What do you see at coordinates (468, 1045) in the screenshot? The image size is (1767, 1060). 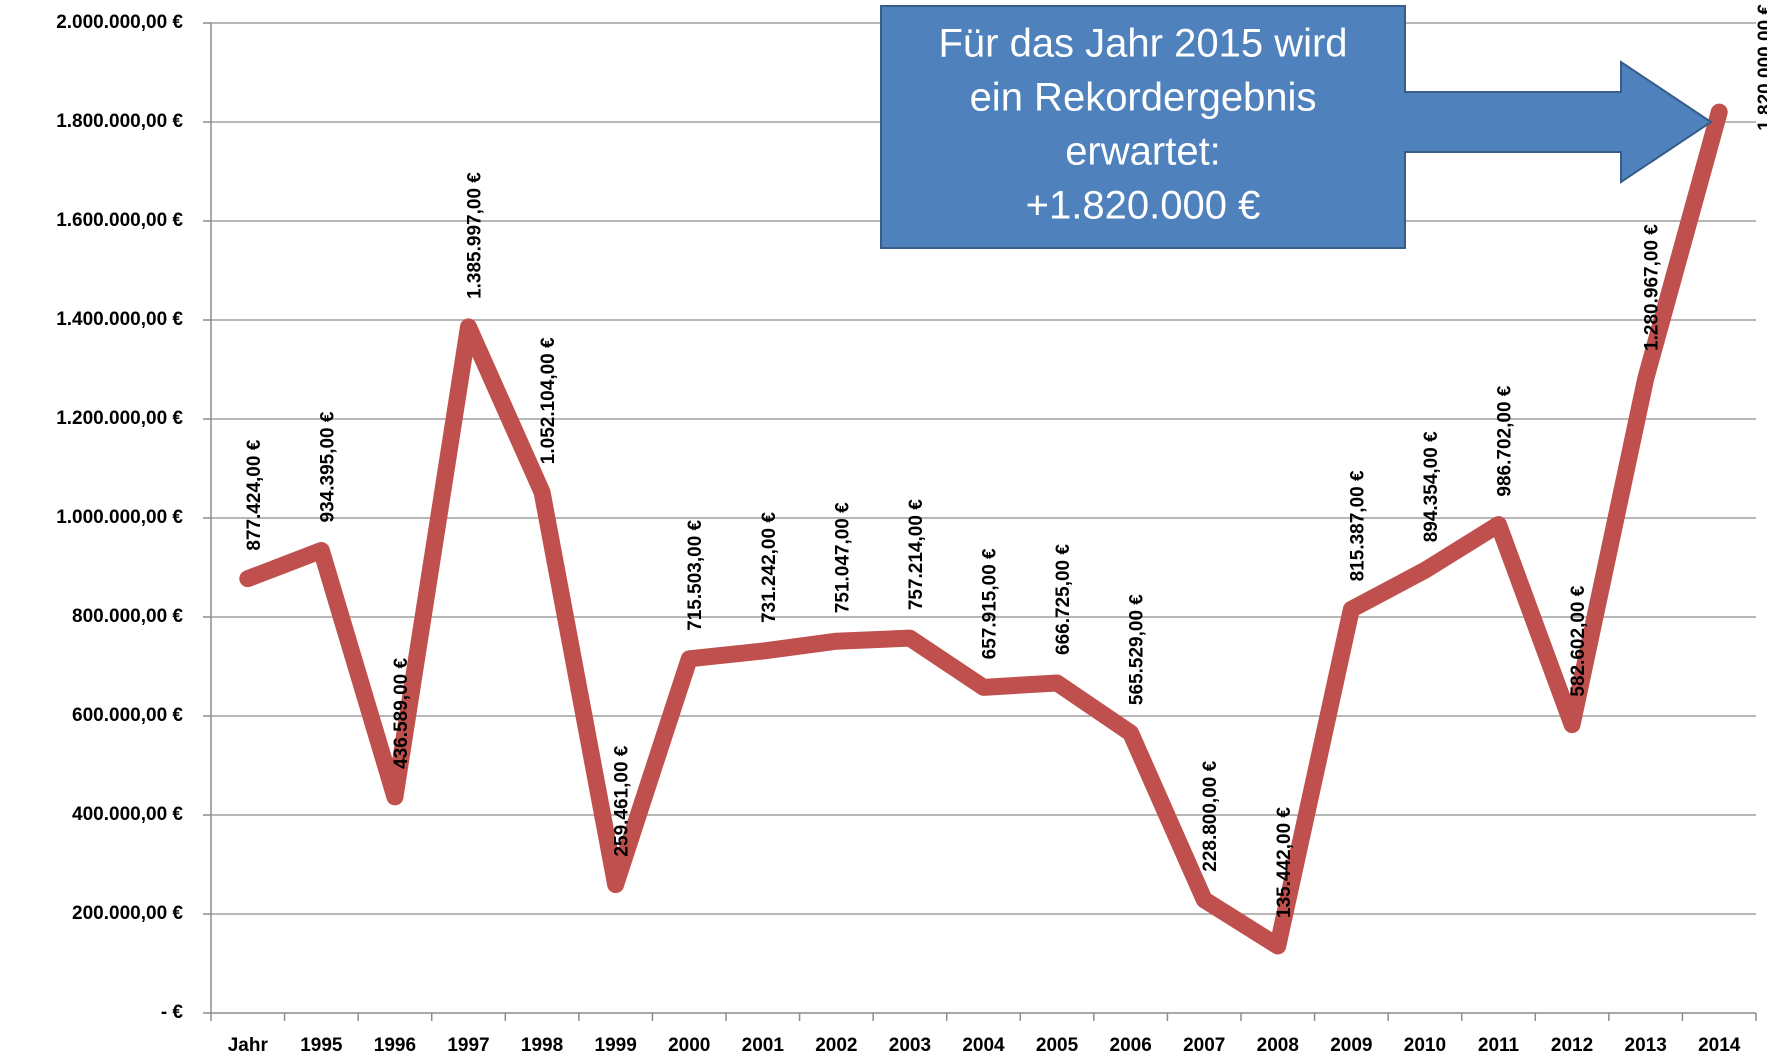 I see `x-tick-label: 1997` at bounding box center [468, 1045].